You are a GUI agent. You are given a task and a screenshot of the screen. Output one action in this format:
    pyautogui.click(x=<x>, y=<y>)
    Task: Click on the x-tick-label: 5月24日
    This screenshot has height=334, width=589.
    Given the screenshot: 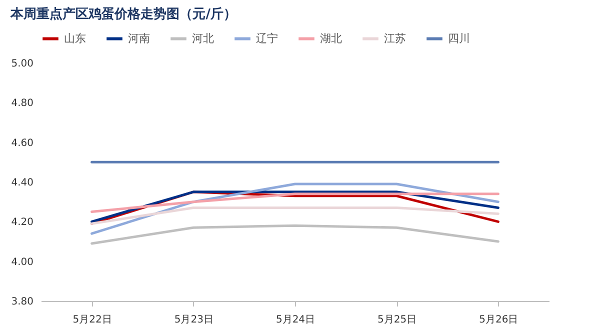 What is the action you would take?
    pyautogui.click(x=296, y=320)
    